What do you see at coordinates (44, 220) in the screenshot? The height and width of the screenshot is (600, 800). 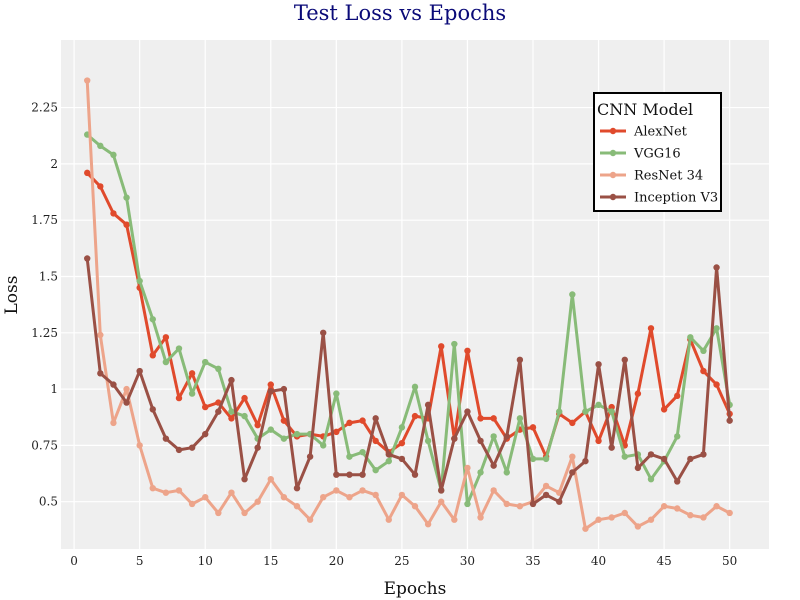 I see `y-tick-label: 1.75` at bounding box center [44, 220].